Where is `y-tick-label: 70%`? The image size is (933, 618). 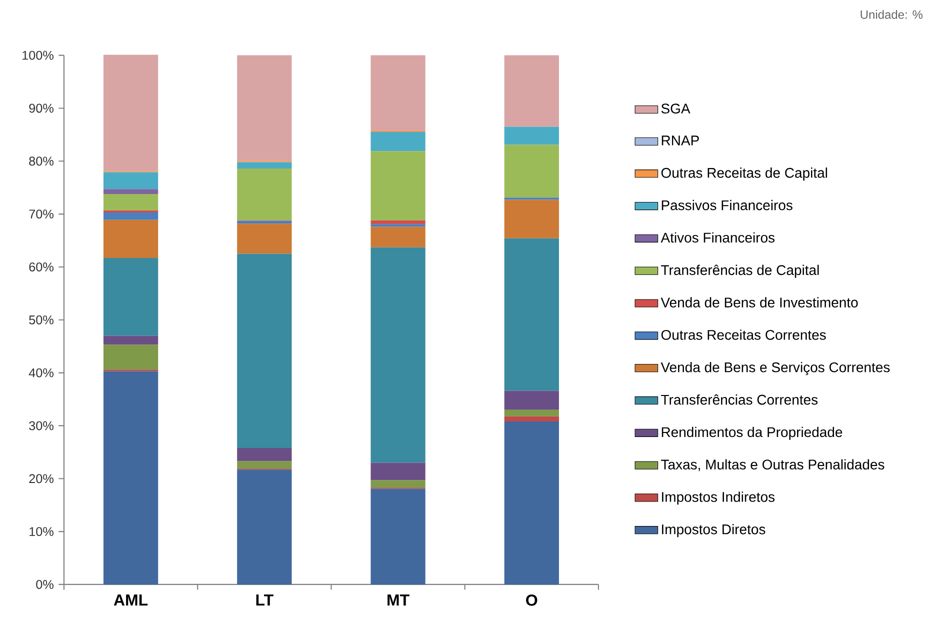
y-tick-label: 70% is located at coordinates (41, 213).